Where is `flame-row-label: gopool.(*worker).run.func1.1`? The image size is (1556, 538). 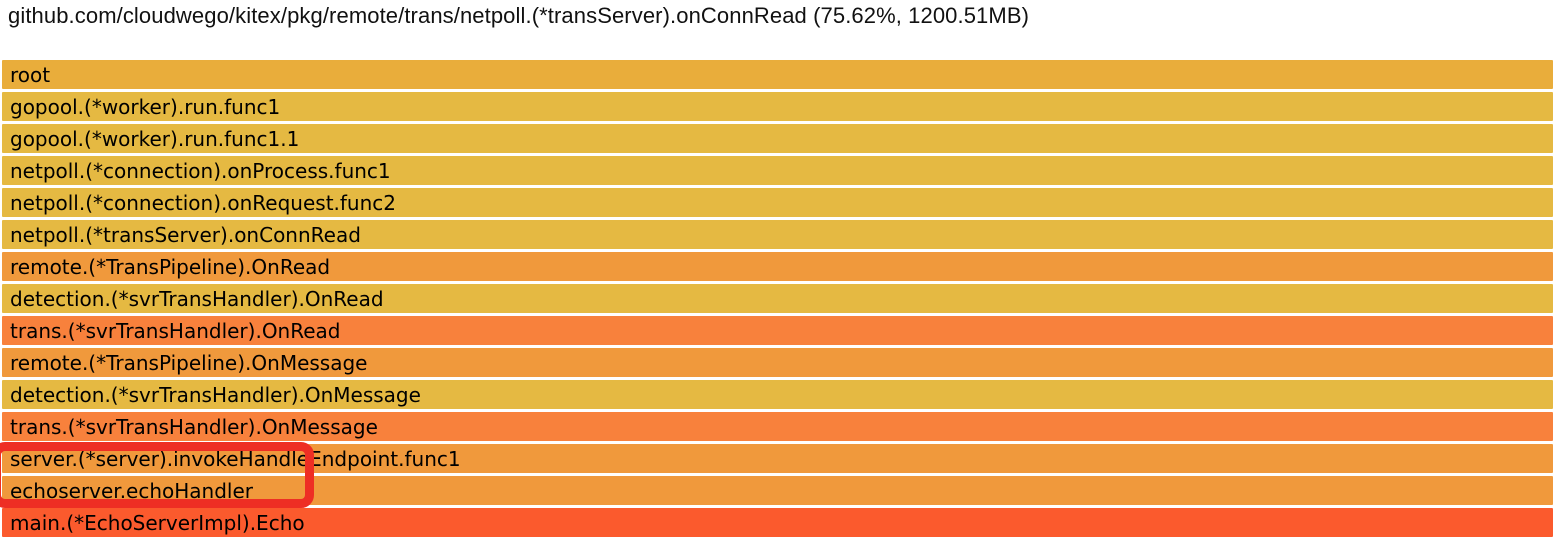
flame-row-label: gopool.(*worker).run.func1.1 is located at coordinates (155, 138).